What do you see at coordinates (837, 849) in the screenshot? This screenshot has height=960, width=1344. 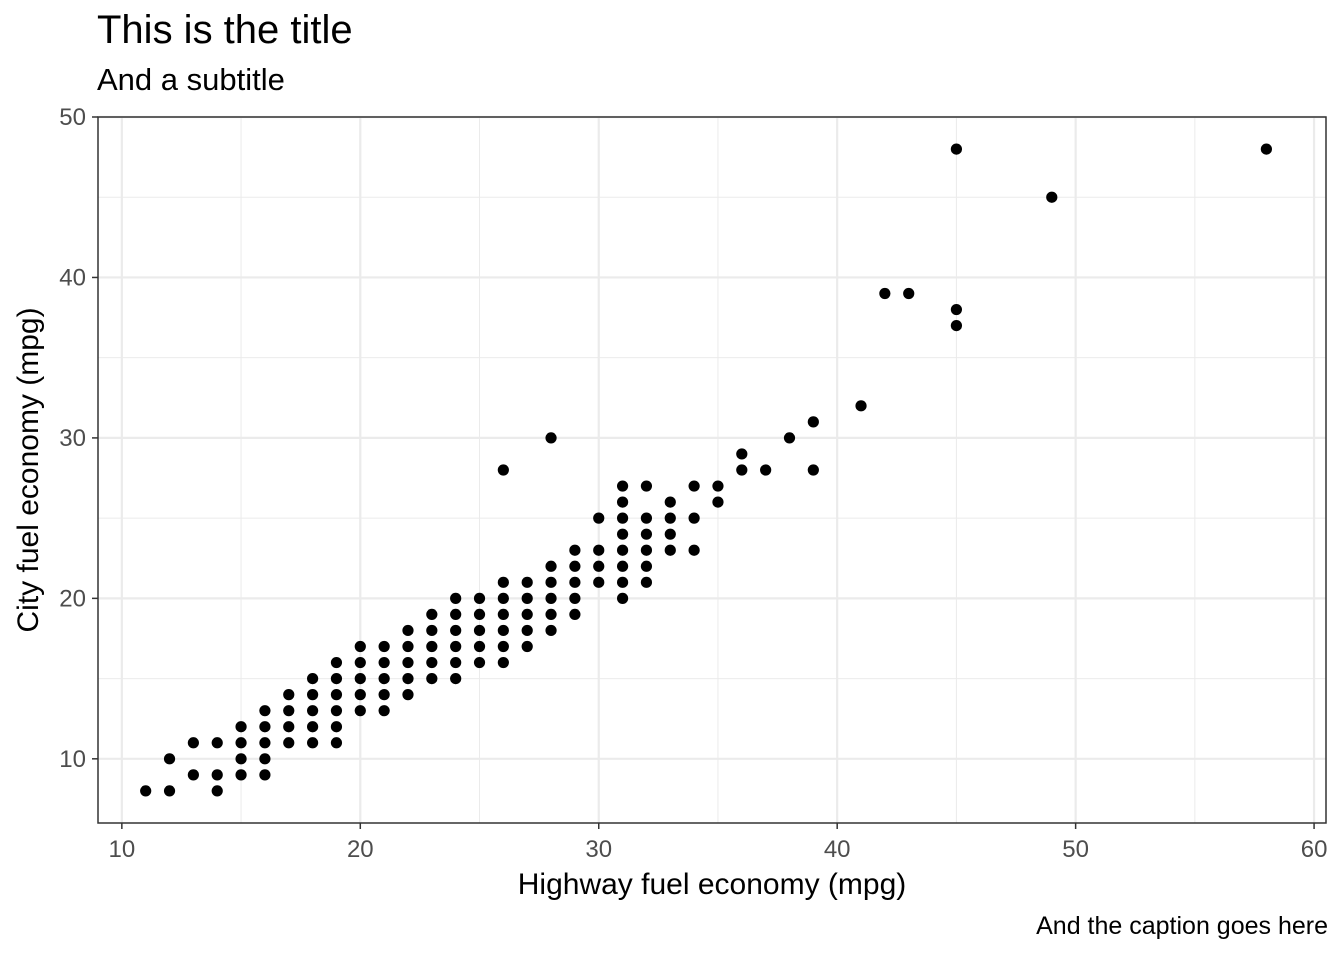 I see `x-tick-label: 40` at bounding box center [837, 849].